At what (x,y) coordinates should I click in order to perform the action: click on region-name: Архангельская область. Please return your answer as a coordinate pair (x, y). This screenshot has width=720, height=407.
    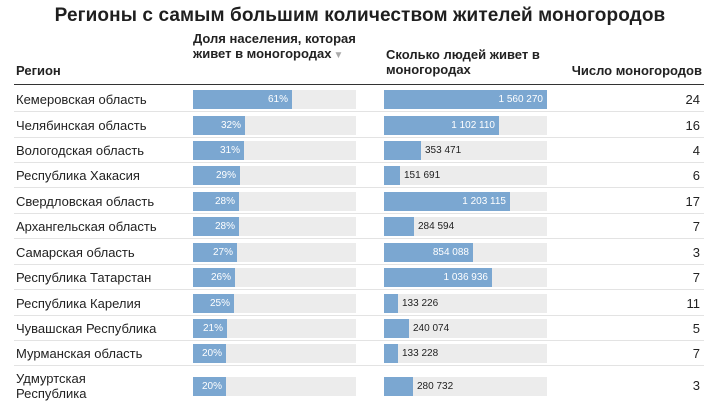
    Looking at the image, I should click on (86, 226).